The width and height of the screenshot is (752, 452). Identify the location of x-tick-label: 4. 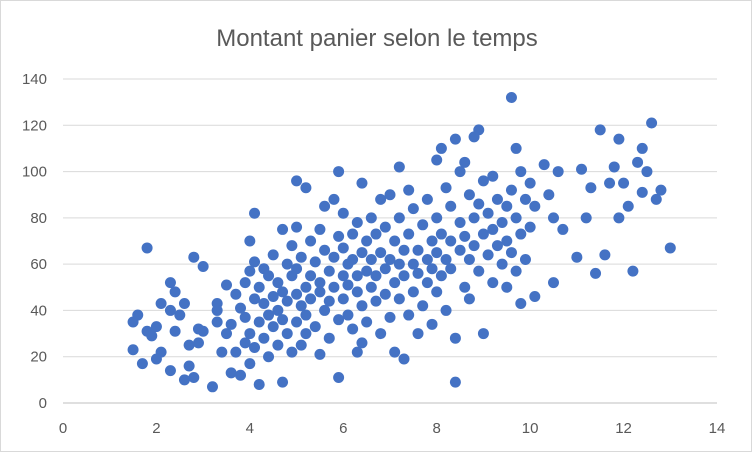
(250, 428).